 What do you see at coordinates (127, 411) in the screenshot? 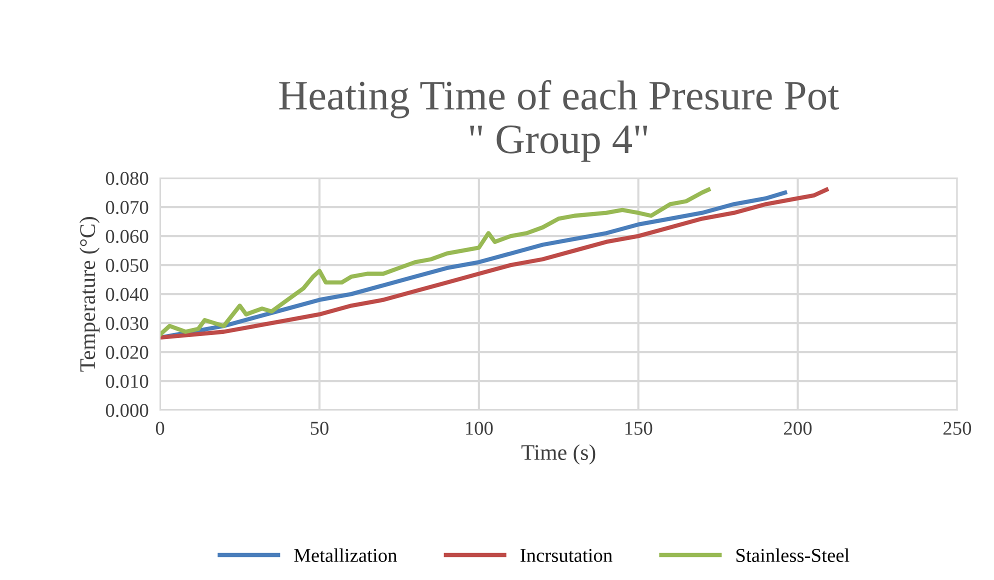
I see `y-tick-label: 0.000` at bounding box center [127, 411].